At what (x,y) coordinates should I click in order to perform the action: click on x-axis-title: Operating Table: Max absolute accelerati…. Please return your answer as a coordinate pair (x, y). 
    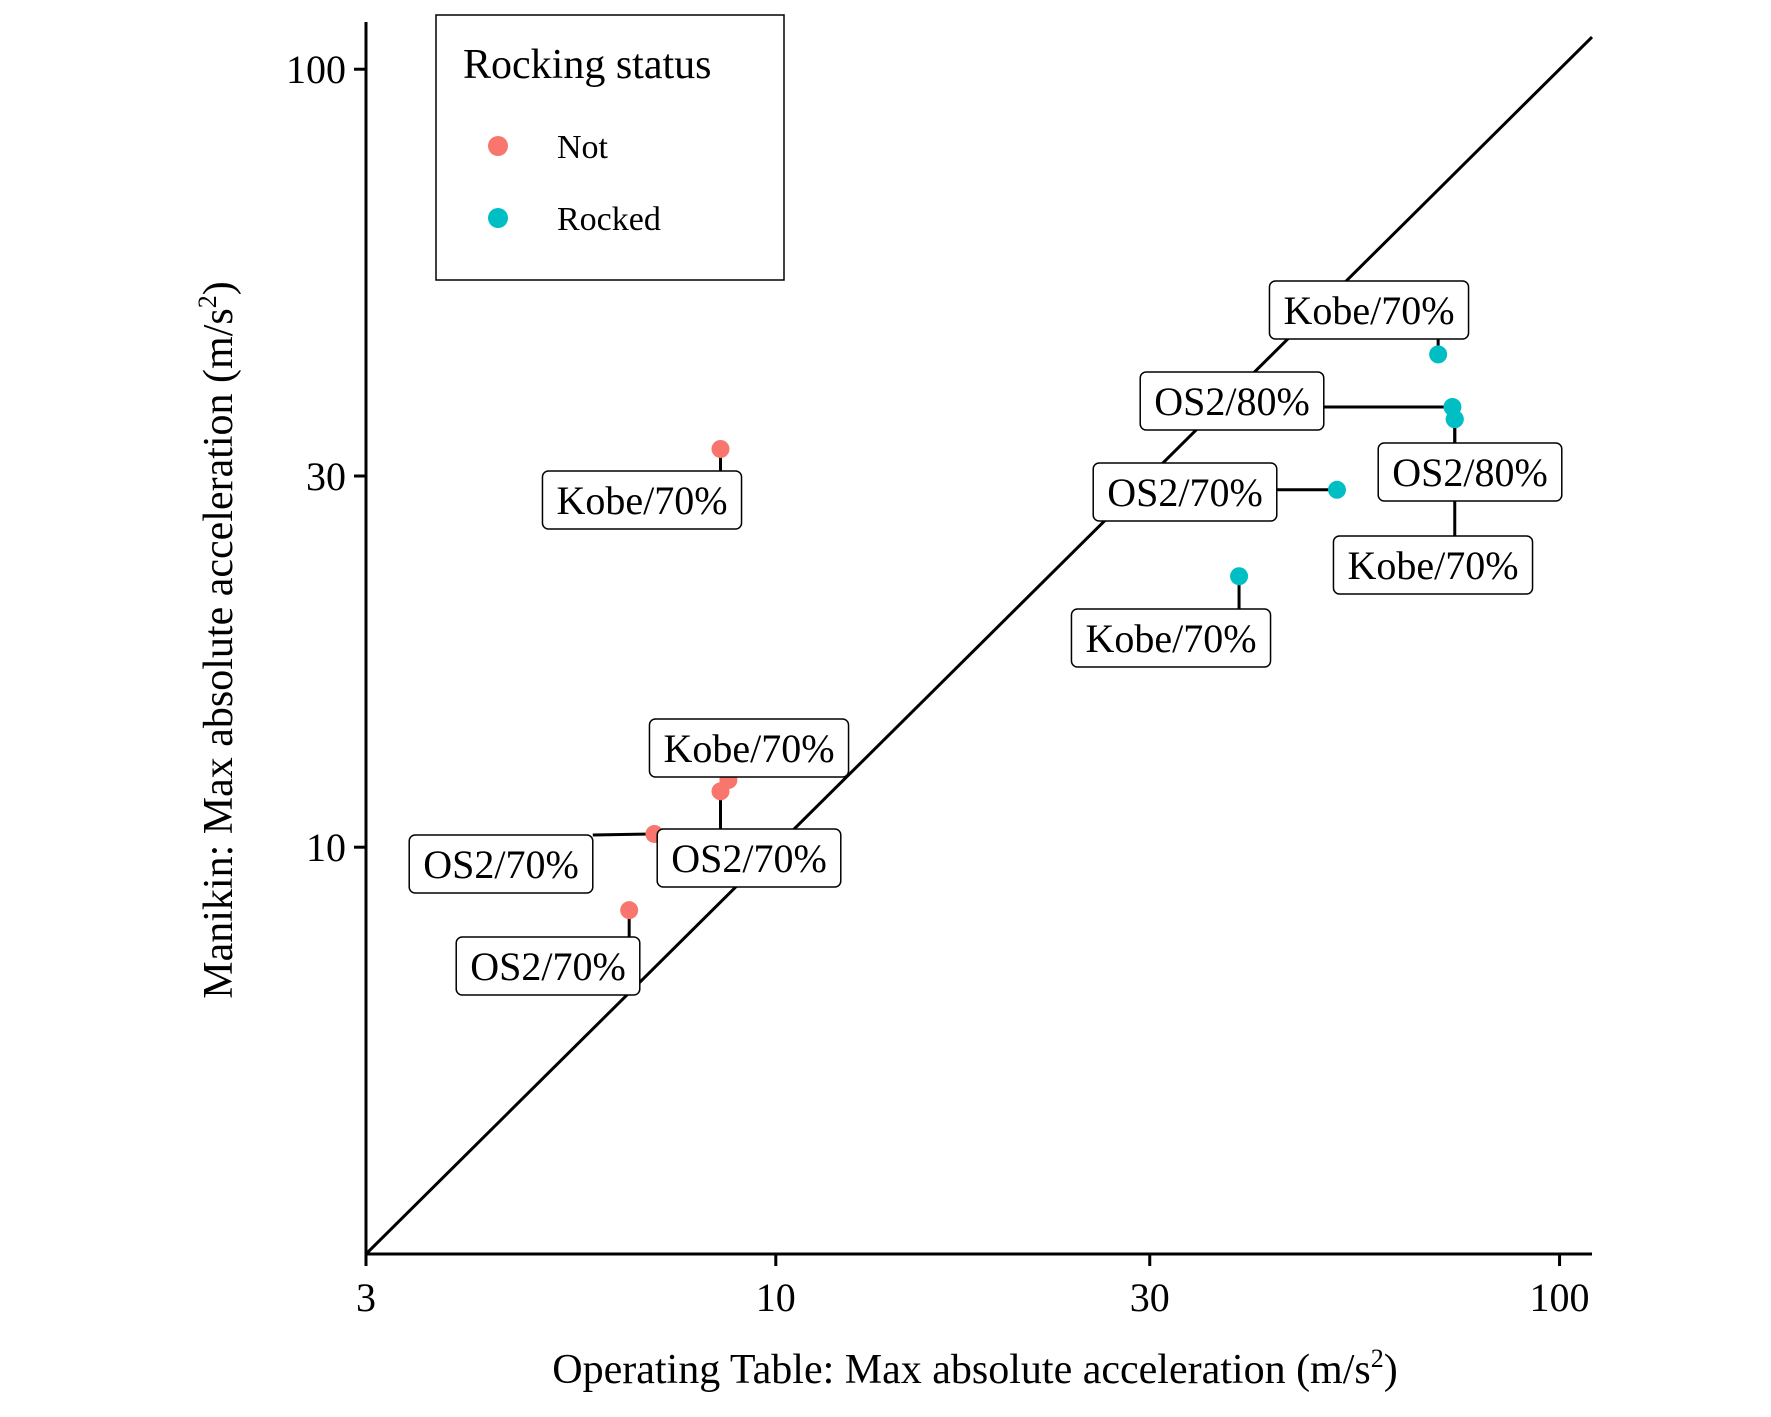
    Looking at the image, I should click on (975, 1368).